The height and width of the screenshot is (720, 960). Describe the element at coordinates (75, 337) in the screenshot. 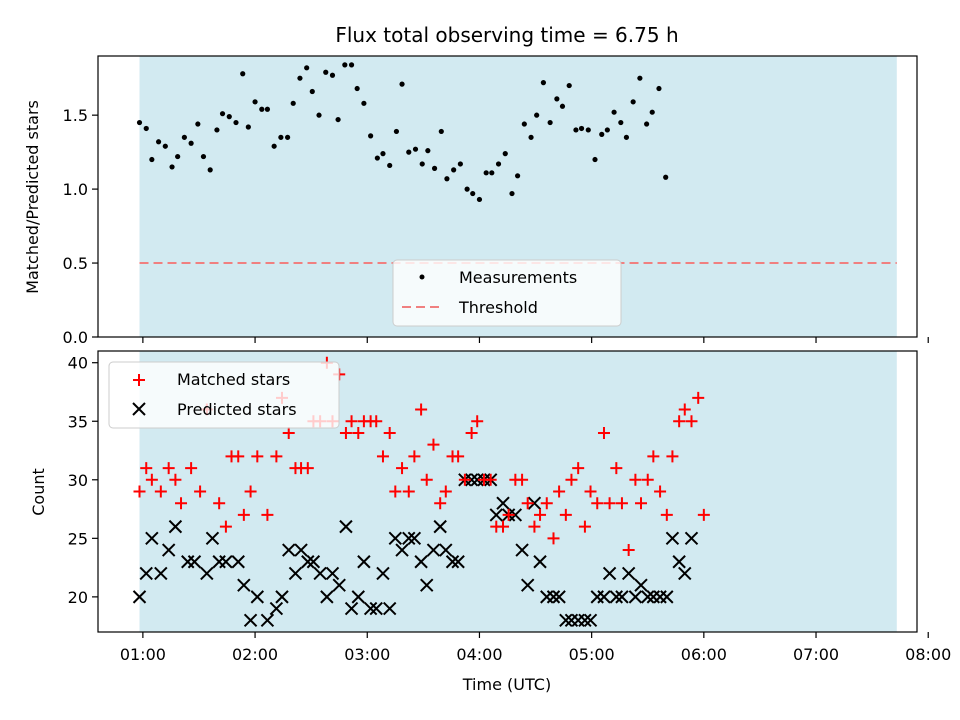

I see `top-y-tick-label: 0.0` at that location.